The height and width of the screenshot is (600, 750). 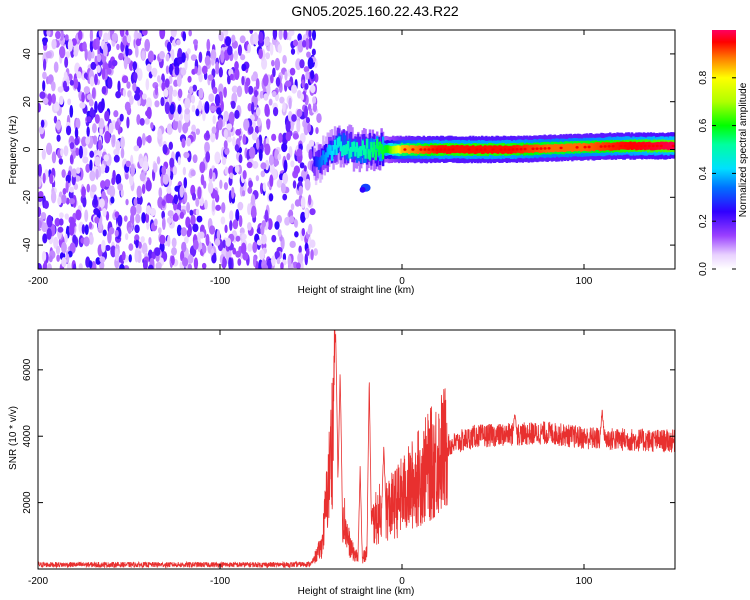 I want to click on x-tick-label: -100, so click(x=220, y=281).